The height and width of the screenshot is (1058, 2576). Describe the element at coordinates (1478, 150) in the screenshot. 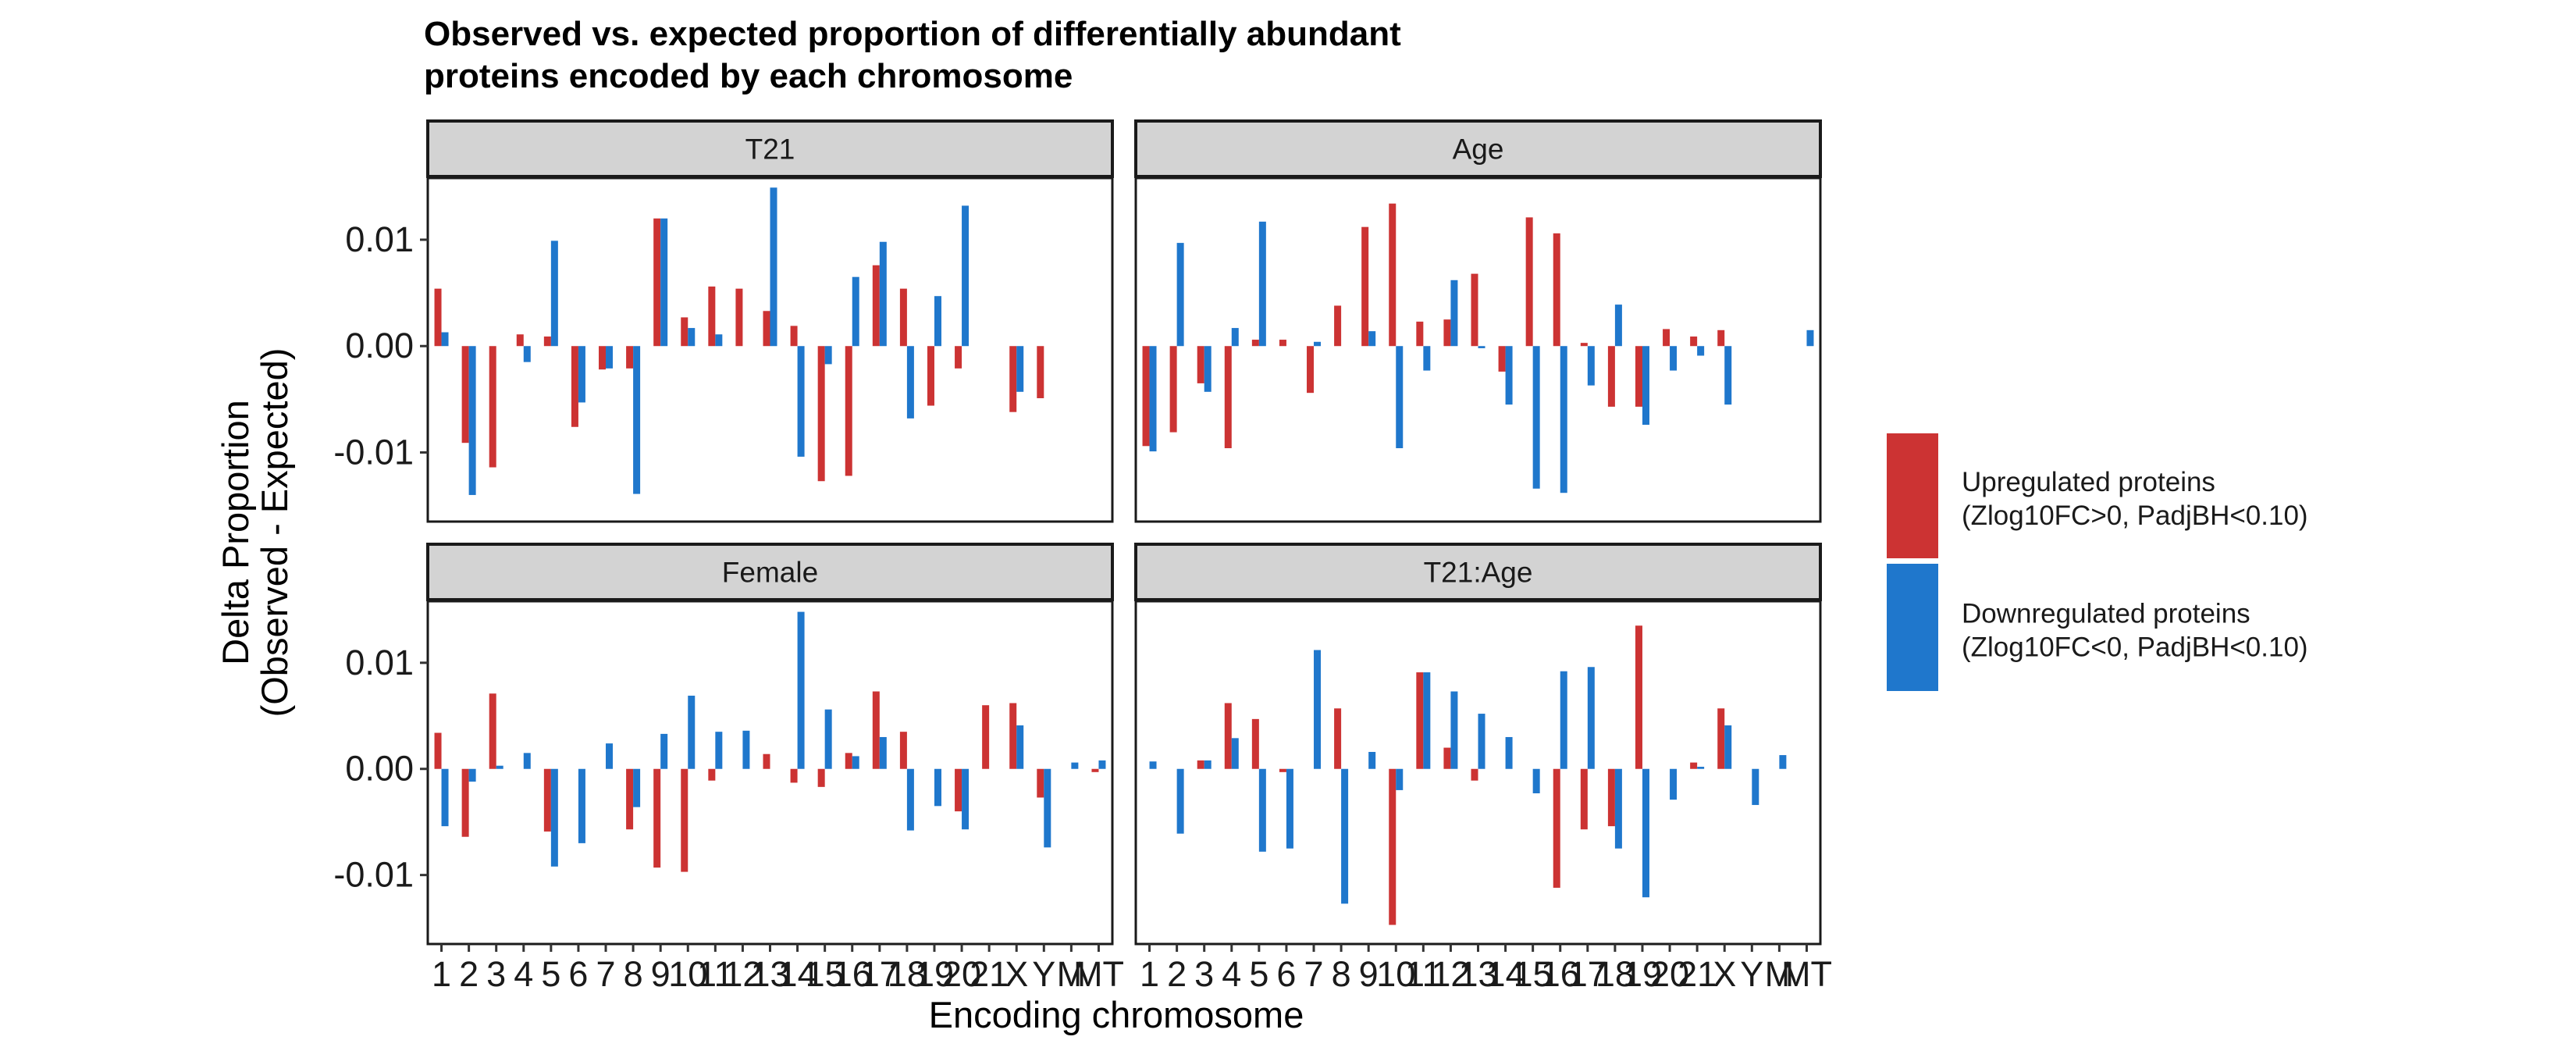

I see `facet-strip-label: Age` at that location.